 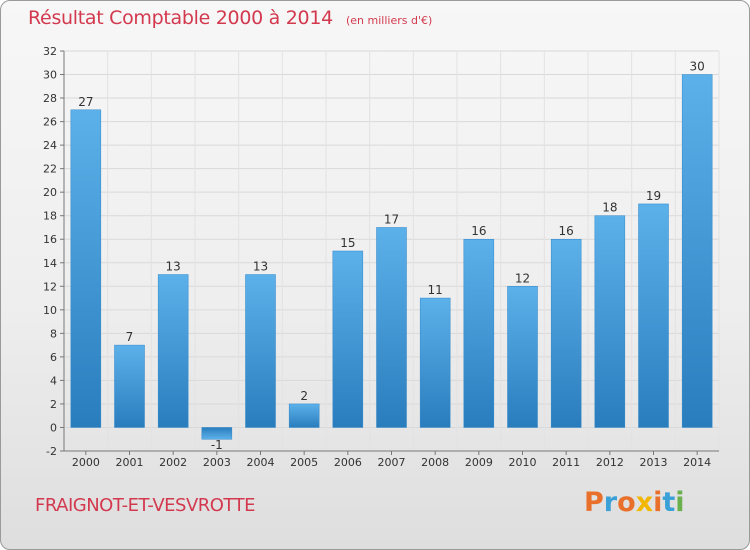 What do you see at coordinates (53, 333) in the screenshot?
I see `y-tick-label: 8` at bounding box center [53, 333].